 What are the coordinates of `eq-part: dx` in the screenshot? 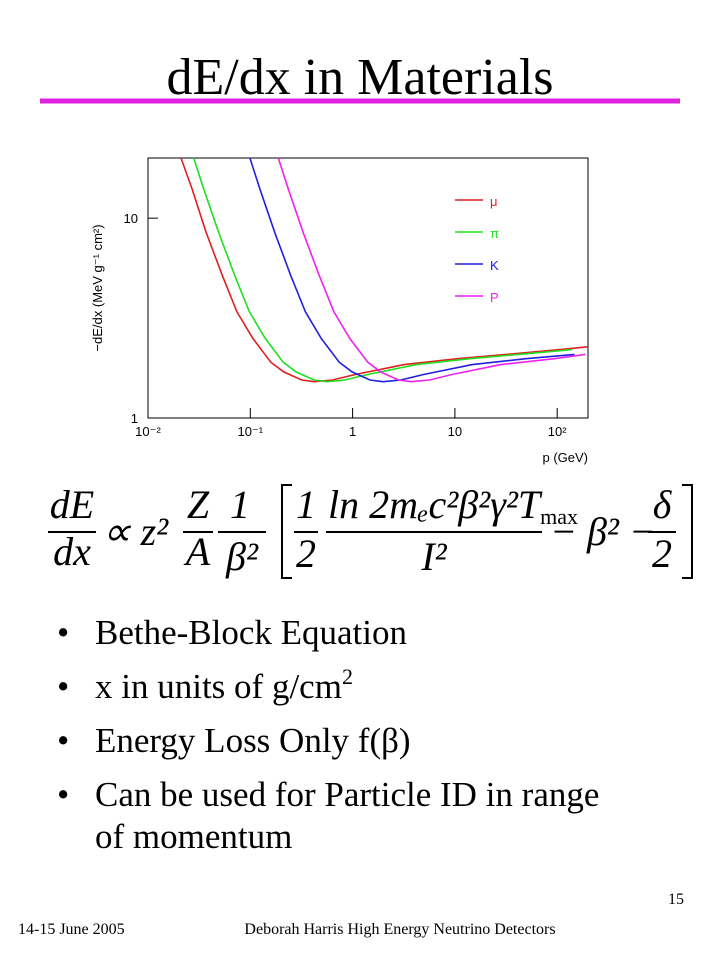 It's located at (72, 551).